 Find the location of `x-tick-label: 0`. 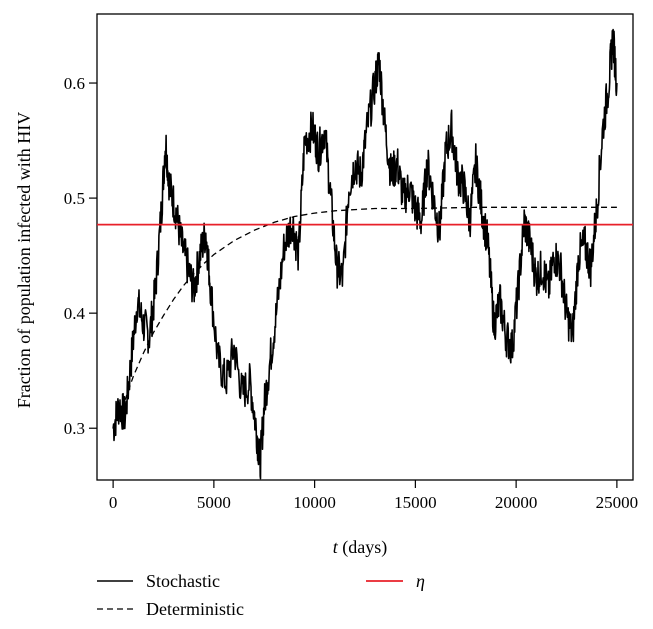

x-tick-label: 0 is located at coordinates (113, 502).